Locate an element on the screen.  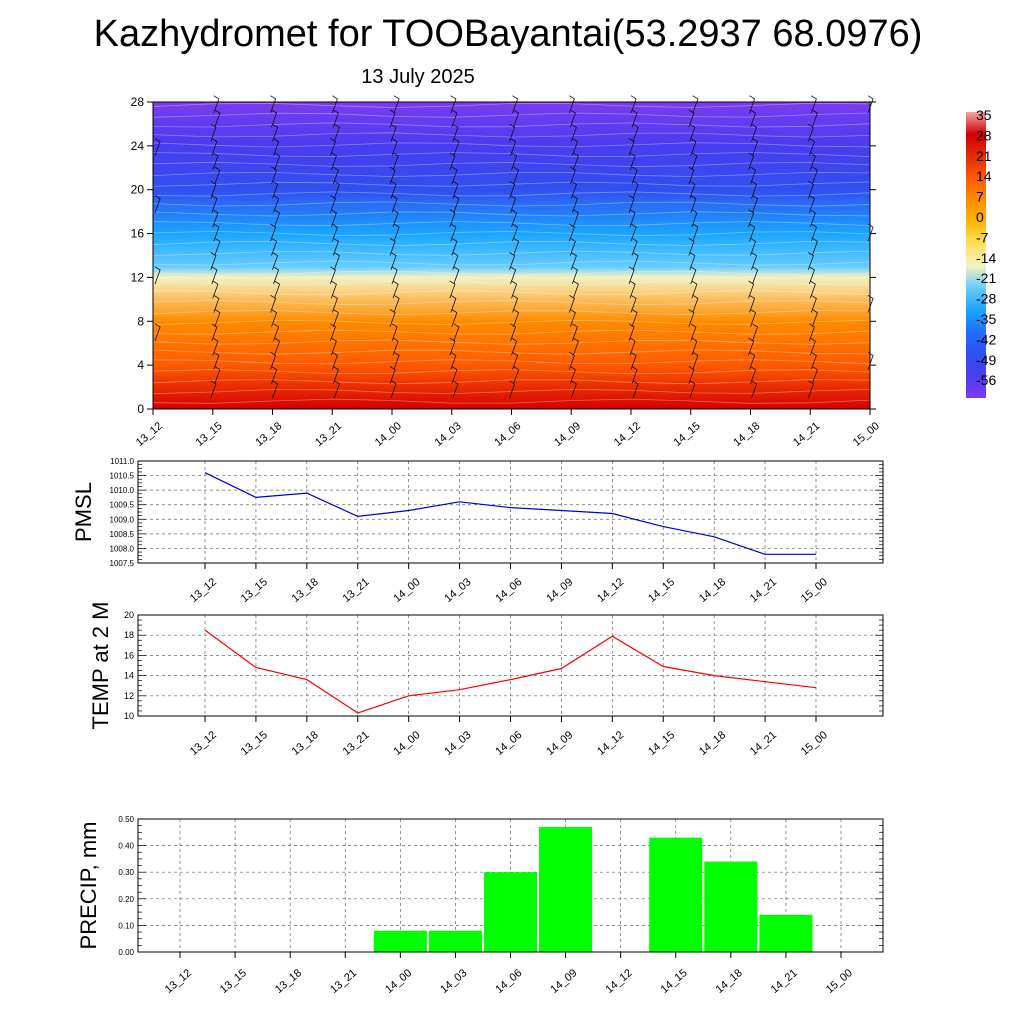
x-tick-label: 14_15 is located at coordinates (661, 590).